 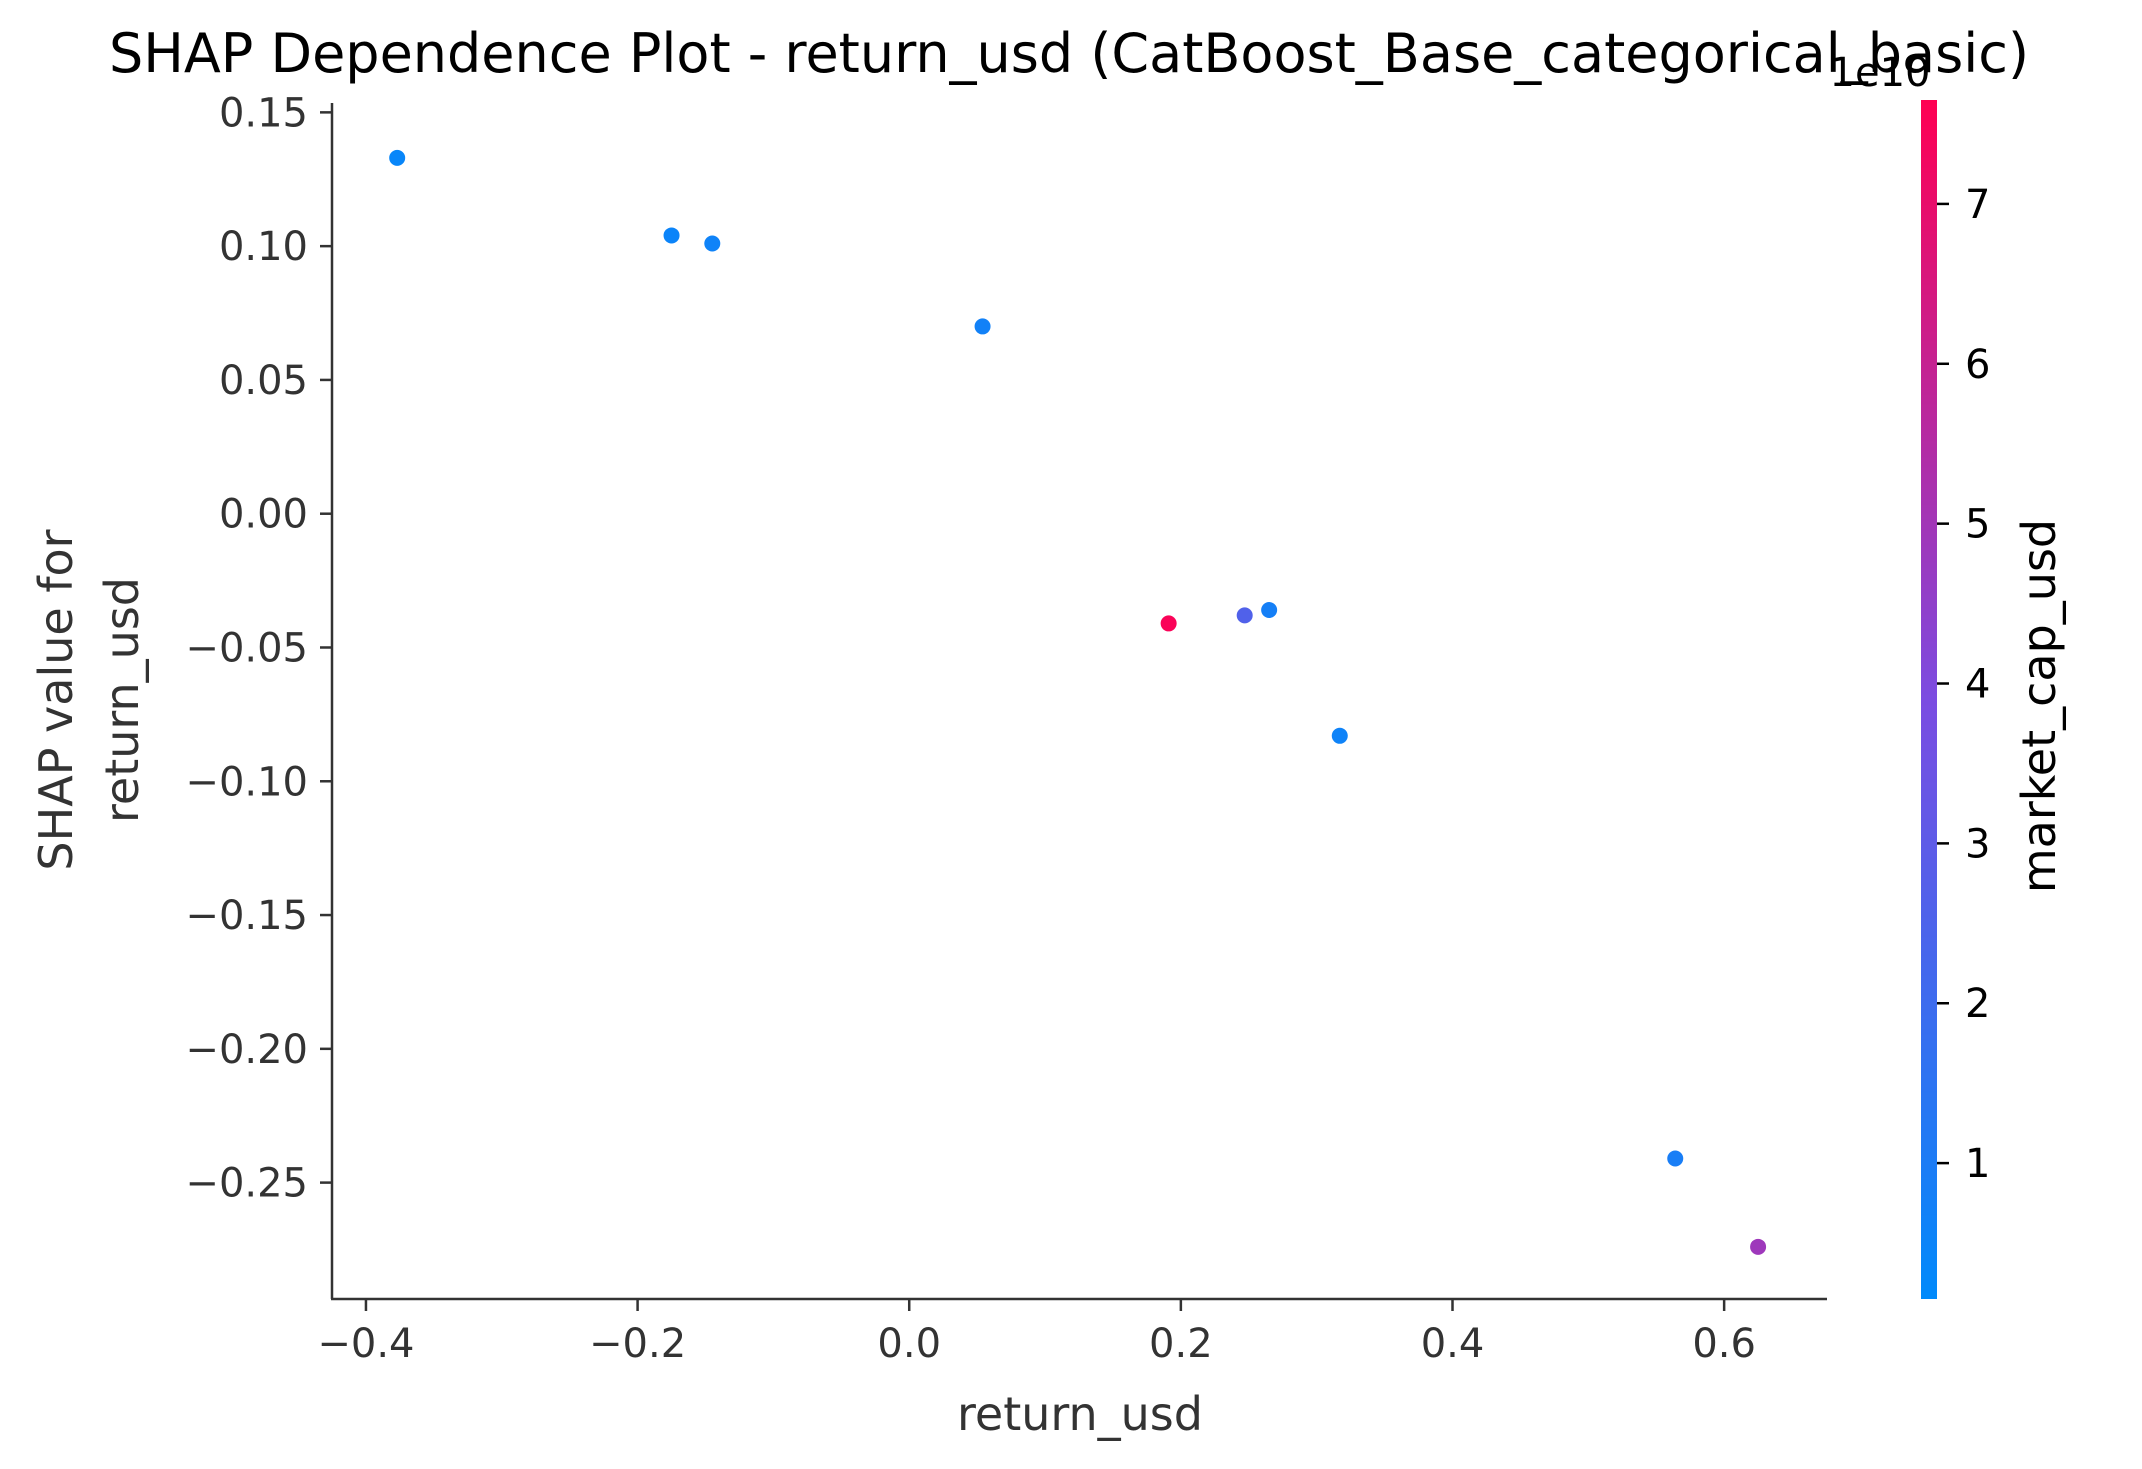 What do you see at coordinates (263, 381) in the screenshot?
I see `y-tick-label: 0.05` at bounding box center [263, 381].